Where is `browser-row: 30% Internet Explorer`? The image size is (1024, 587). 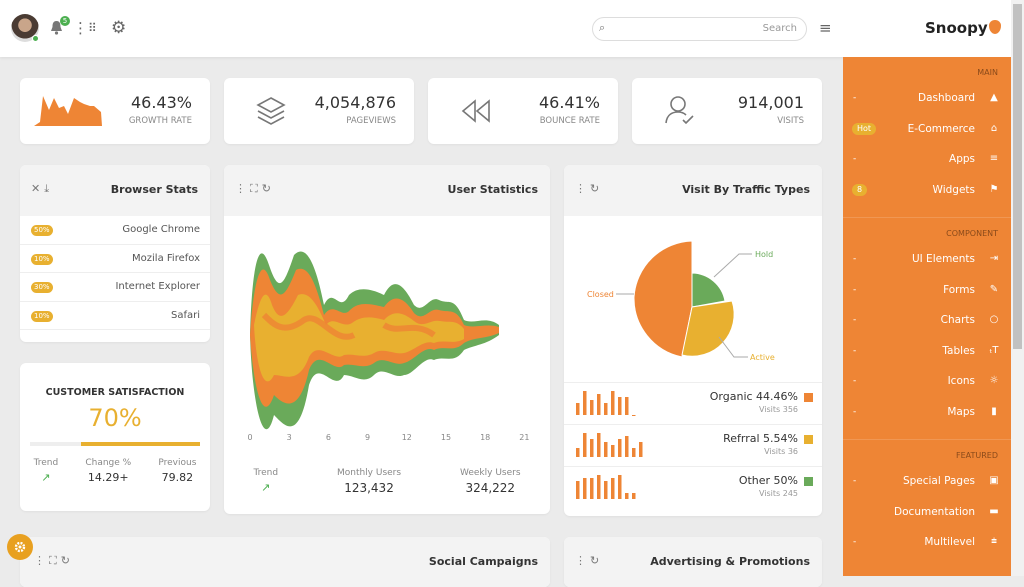
browser-row: 30% Internet Explorer is located at coordinates (115, 287).